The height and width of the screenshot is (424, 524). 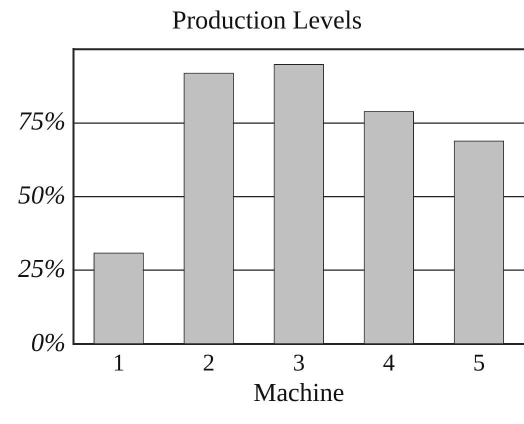 I want to click on x-tick-label: 5, so click(x=478, y=363).